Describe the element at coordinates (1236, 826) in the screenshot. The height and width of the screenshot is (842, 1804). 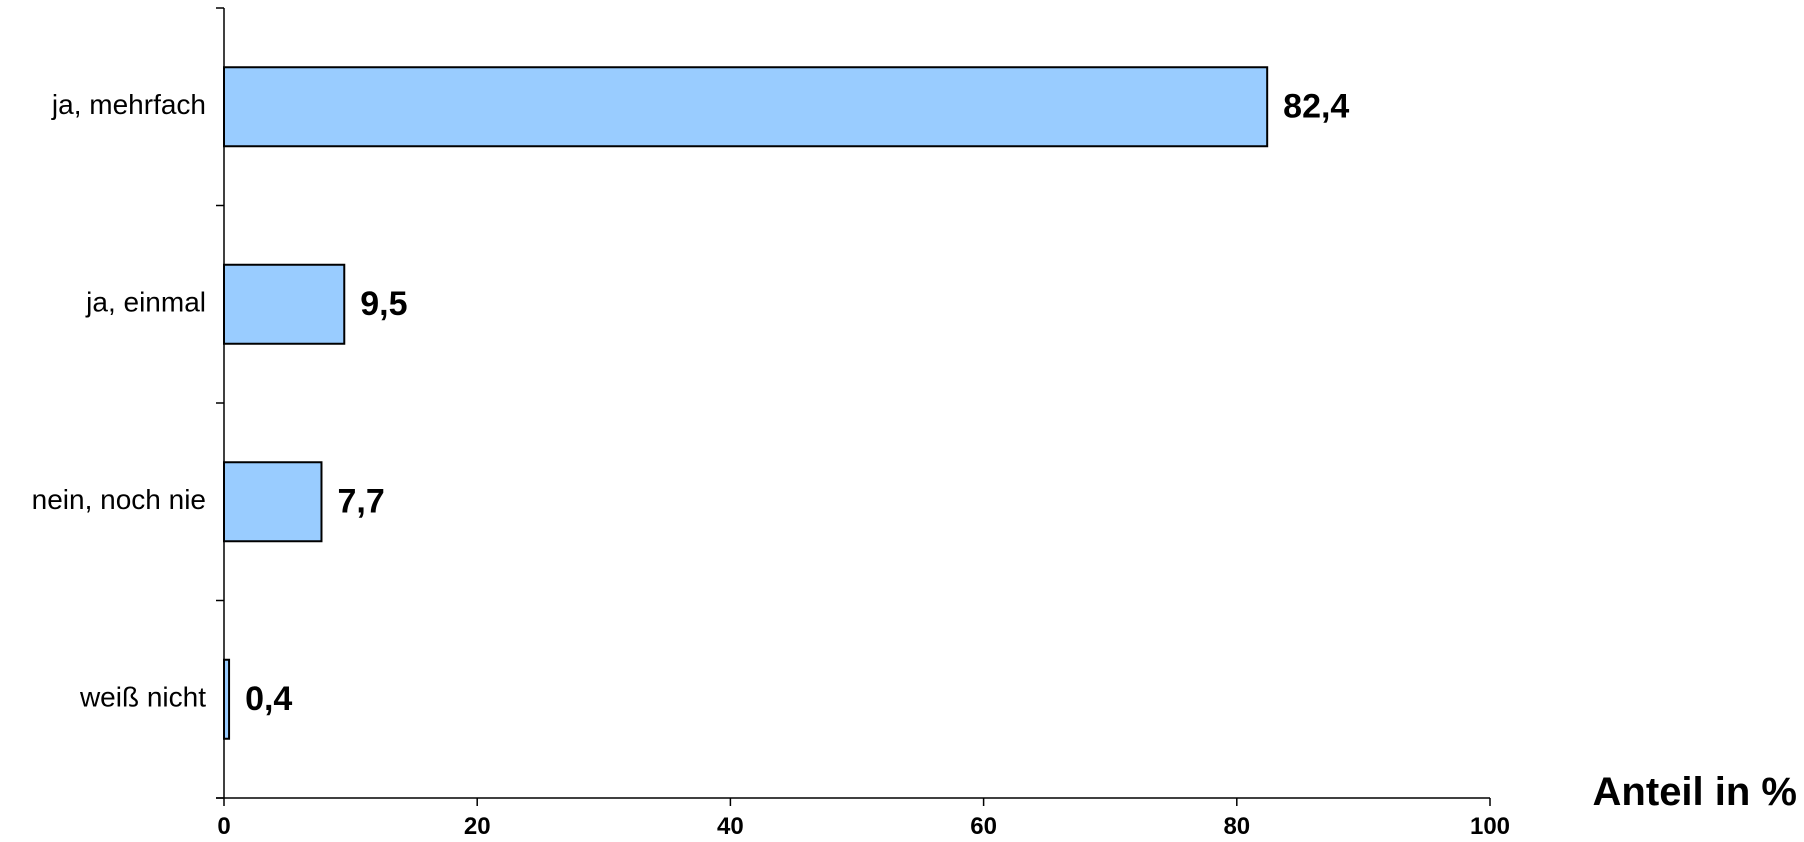
I see `x-tick-label: 80` at that location.